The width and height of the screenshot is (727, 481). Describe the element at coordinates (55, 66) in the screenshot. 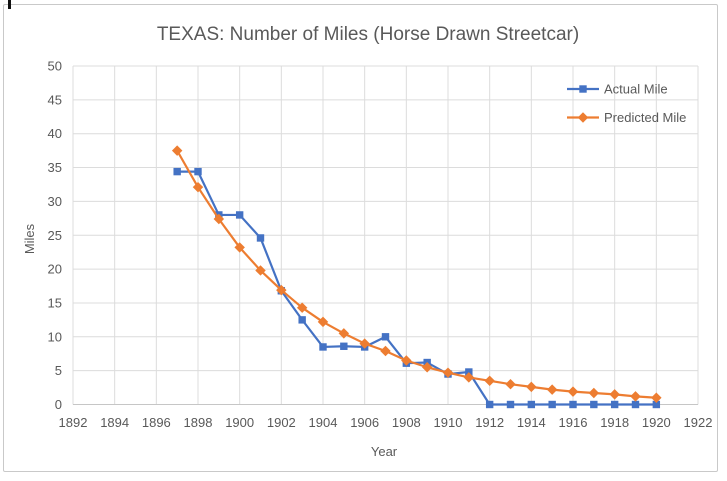

I see `y-tick-label: 50` at that location.